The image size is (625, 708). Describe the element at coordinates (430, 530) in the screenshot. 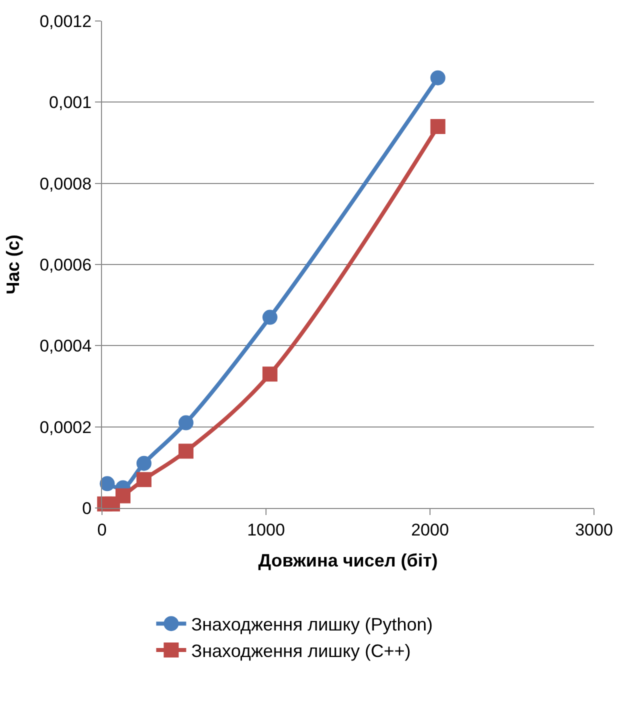

I see `x-tick-label: 2000` at that location.